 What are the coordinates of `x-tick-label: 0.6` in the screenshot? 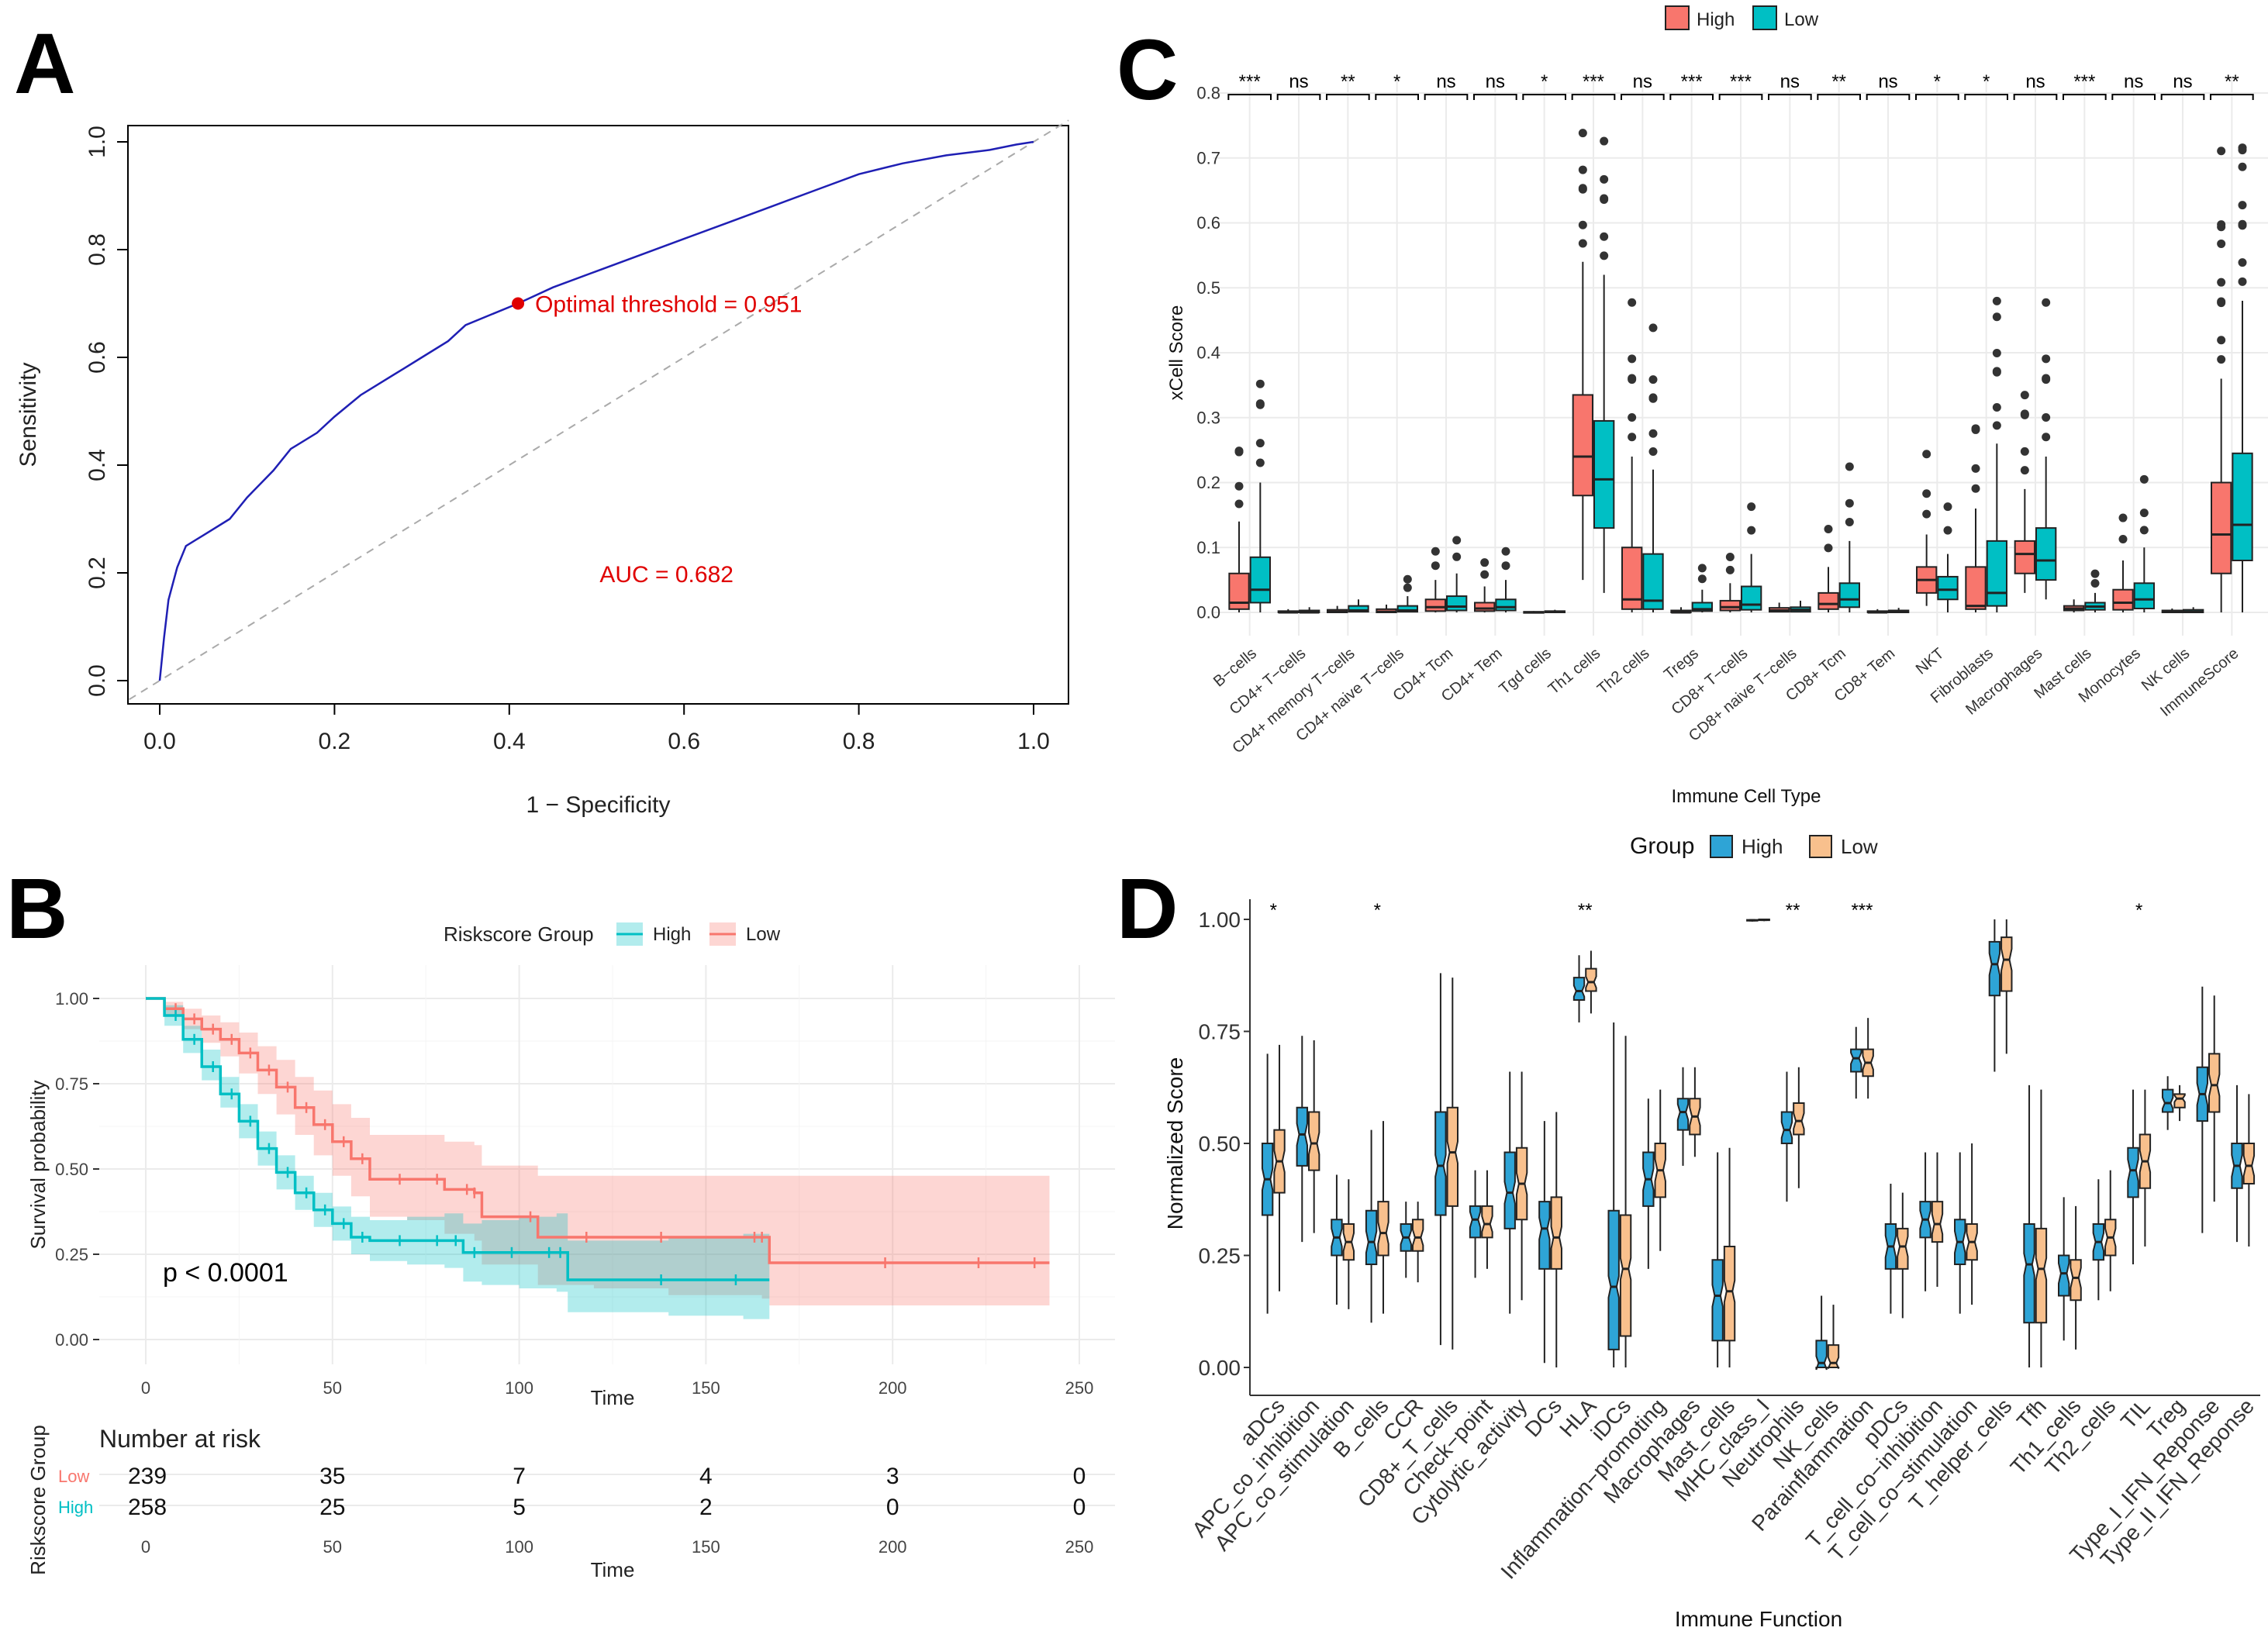 It's located at (684, 741).